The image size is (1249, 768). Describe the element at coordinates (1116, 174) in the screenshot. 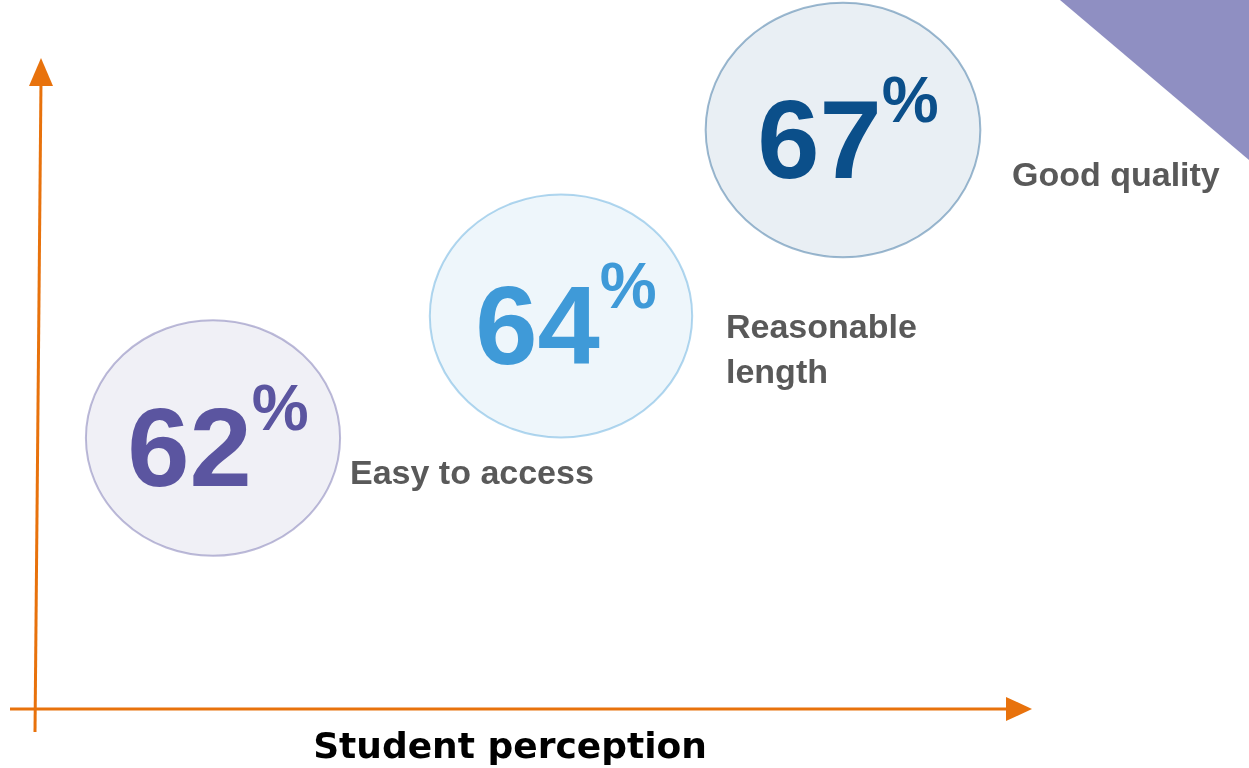

I see `category-label: Good quality` at that location.